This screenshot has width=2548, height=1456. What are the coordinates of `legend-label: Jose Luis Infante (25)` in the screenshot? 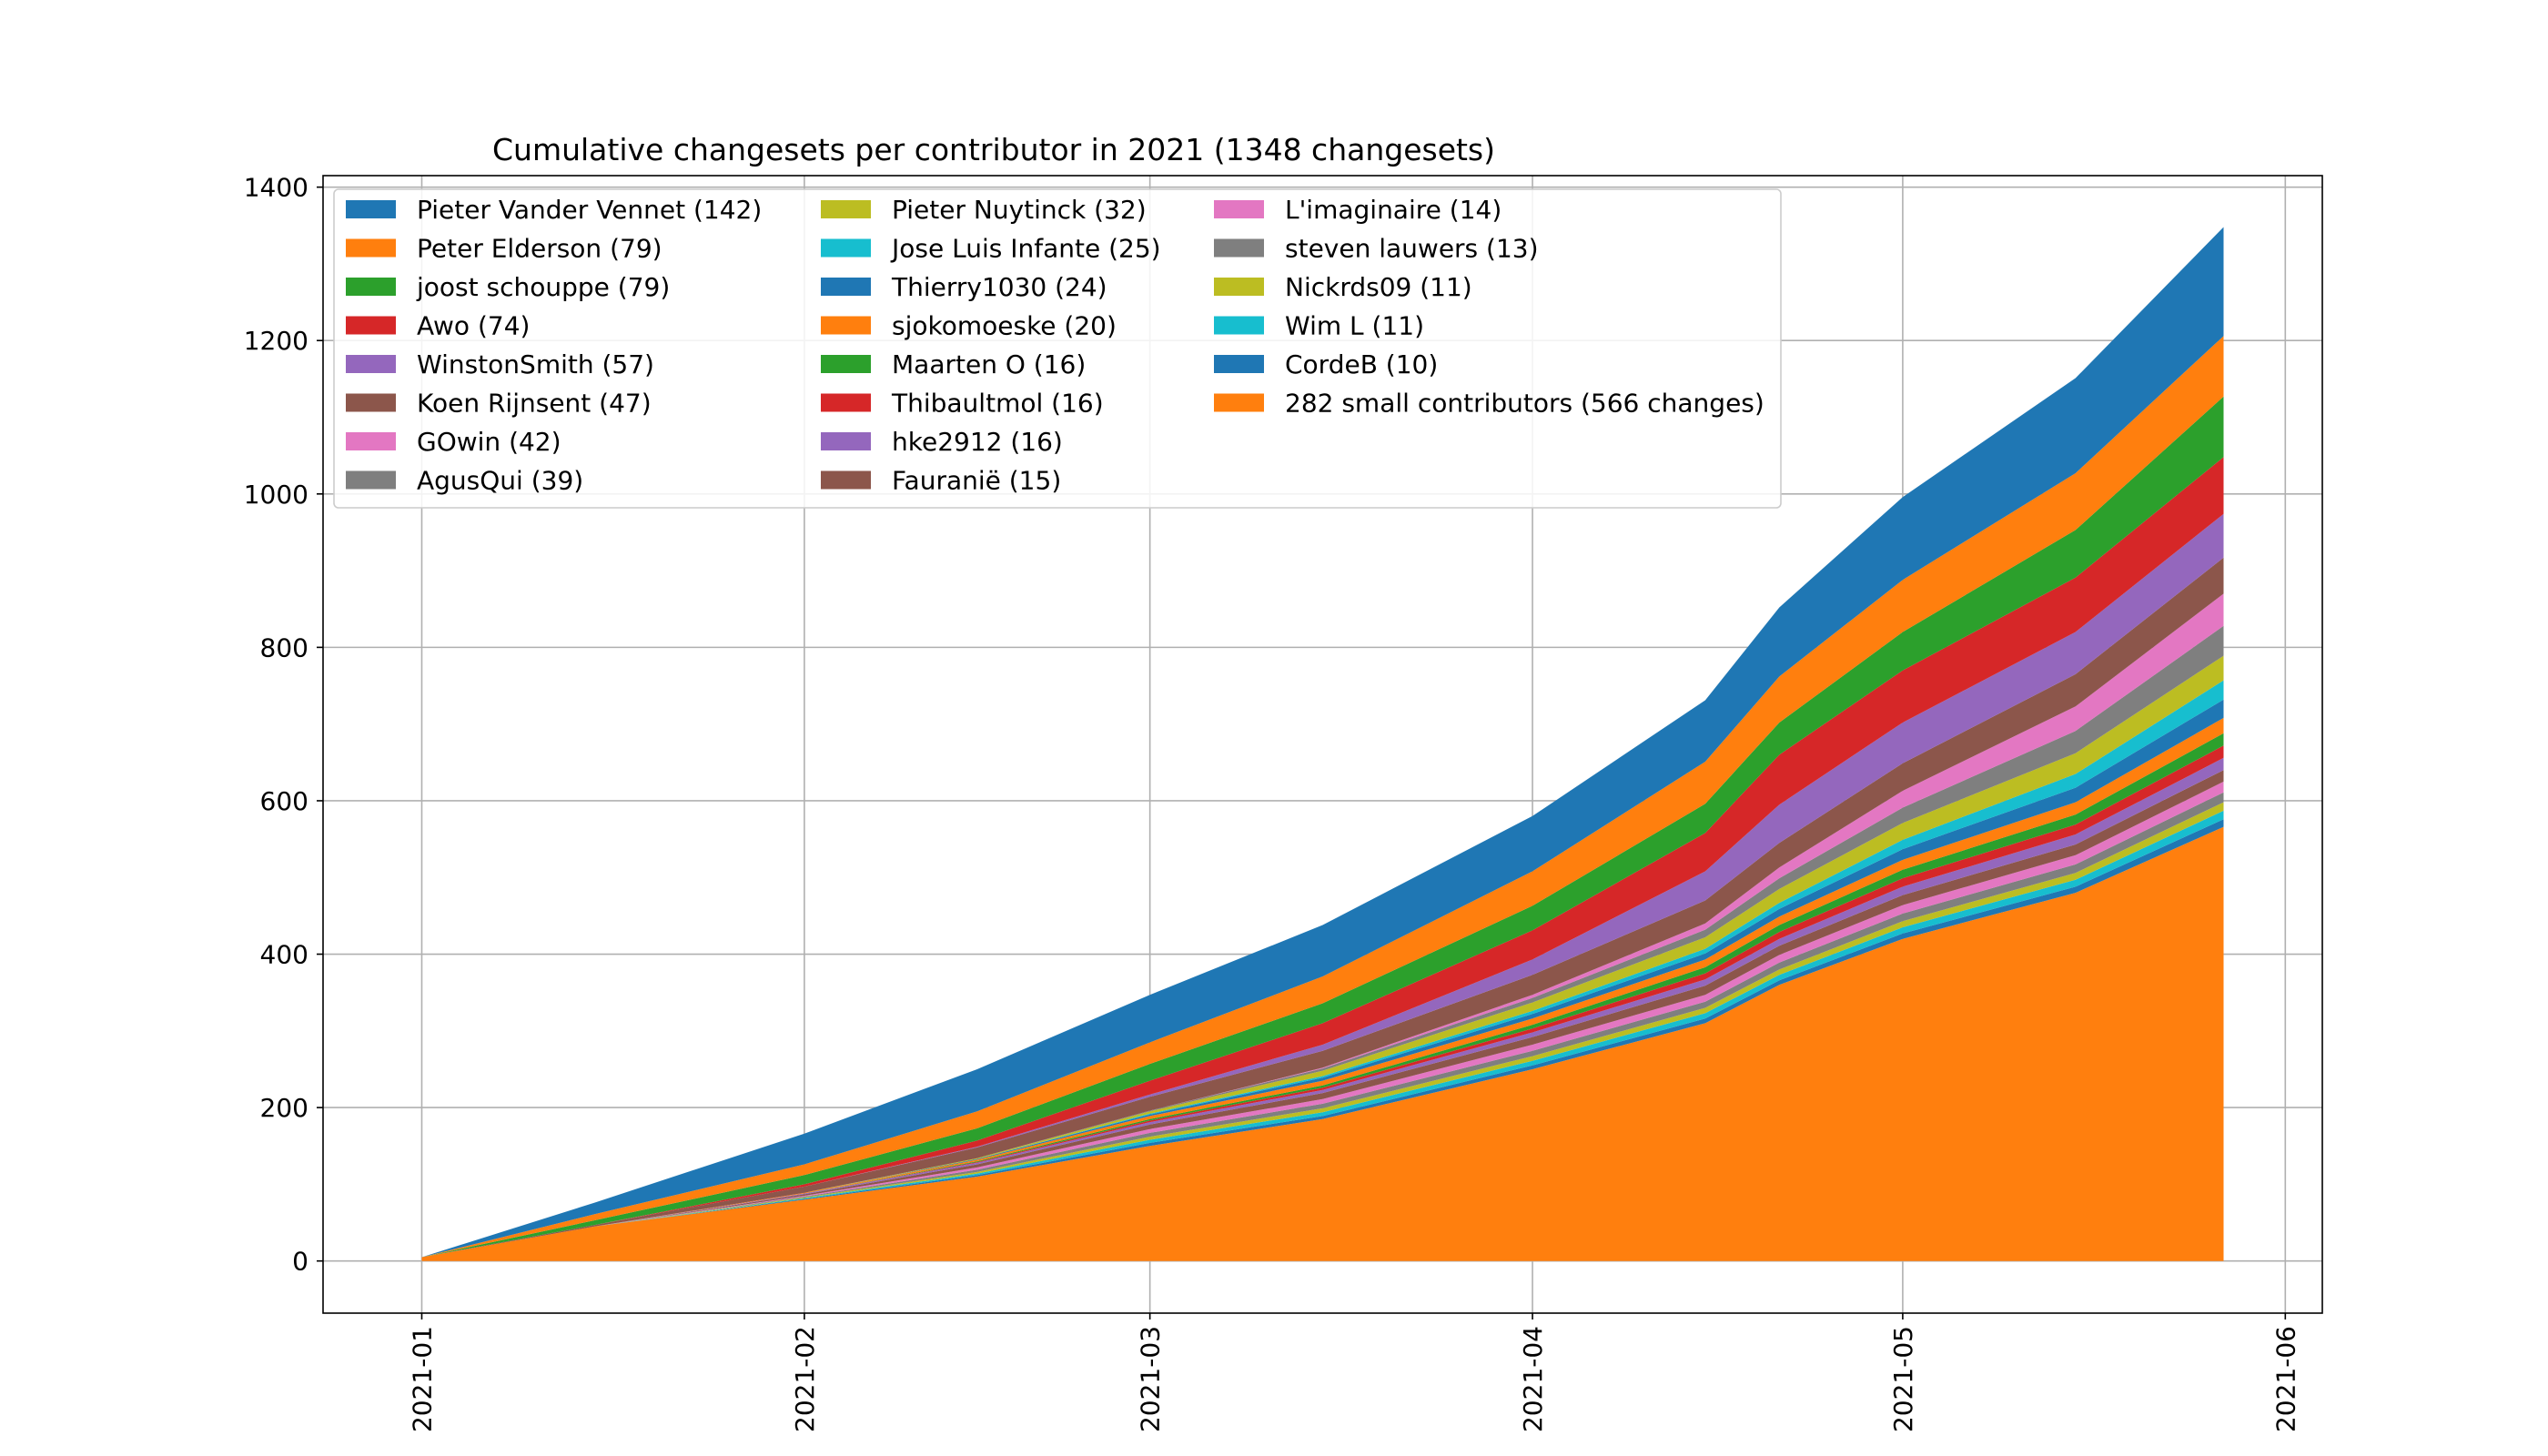 It's located at (1025, 249).